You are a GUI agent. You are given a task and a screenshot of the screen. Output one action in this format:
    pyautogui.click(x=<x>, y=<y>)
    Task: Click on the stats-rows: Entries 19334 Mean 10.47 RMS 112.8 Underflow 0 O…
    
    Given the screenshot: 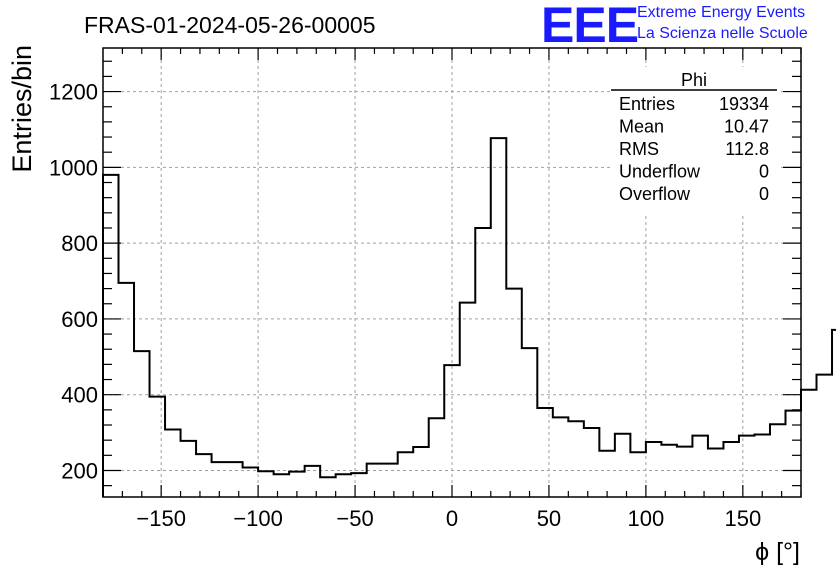 What is the action you would take?
    pyautogui.click(x=694, y=149)
    